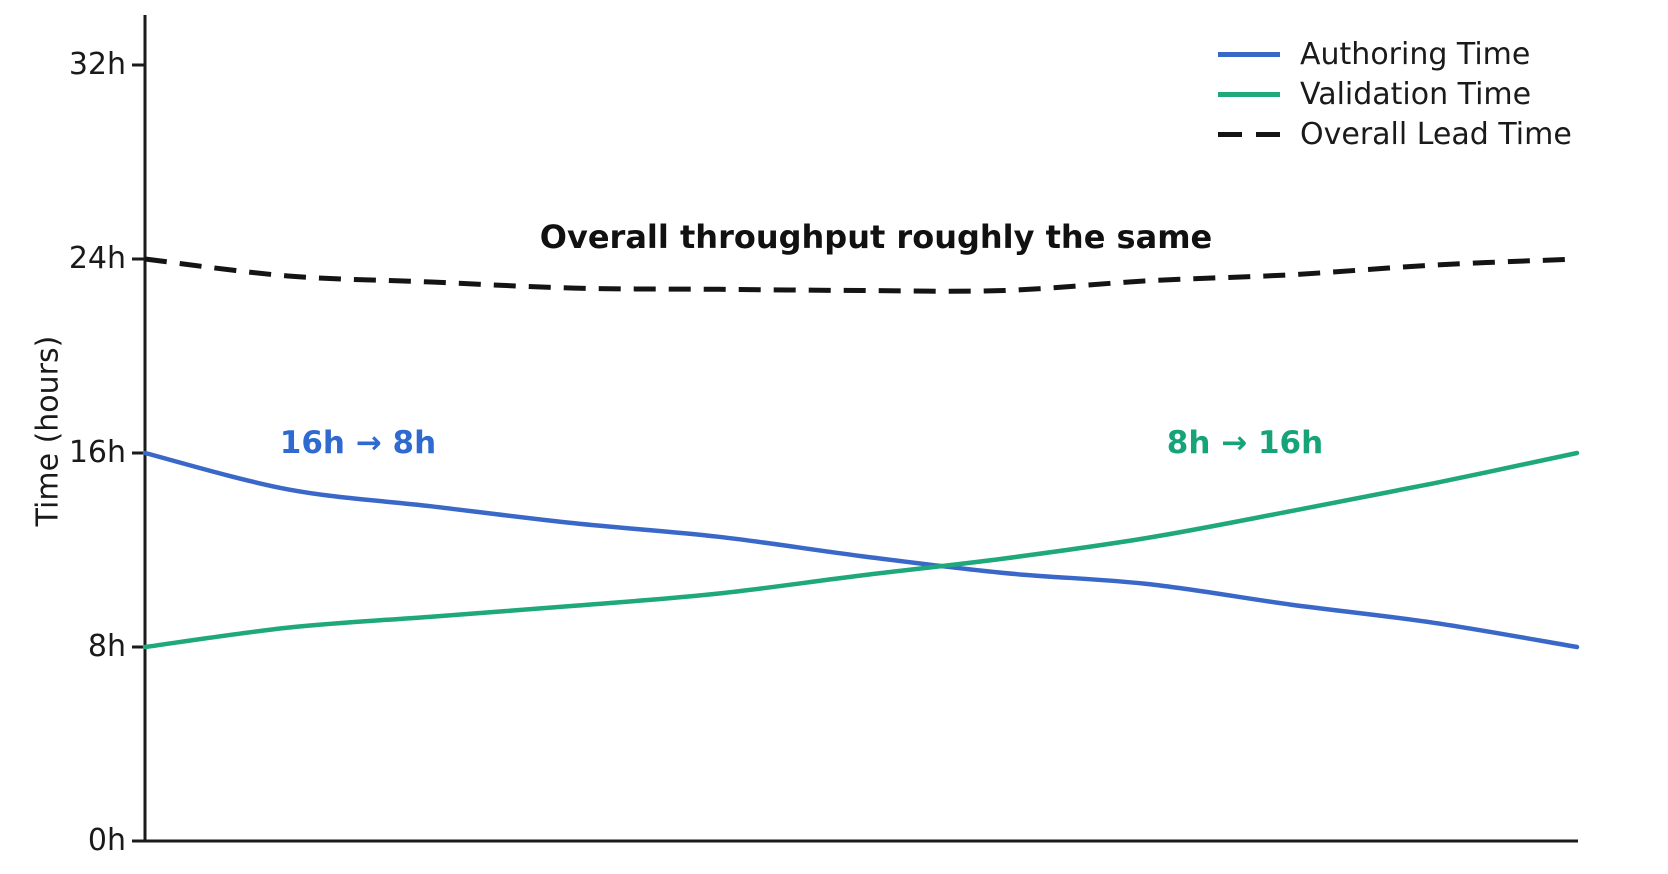 This screenshot has width=1668, height=874. Describe the element at coordinates (1249, 94) in the screenshot. I see `validation-line-swatch` at that location.